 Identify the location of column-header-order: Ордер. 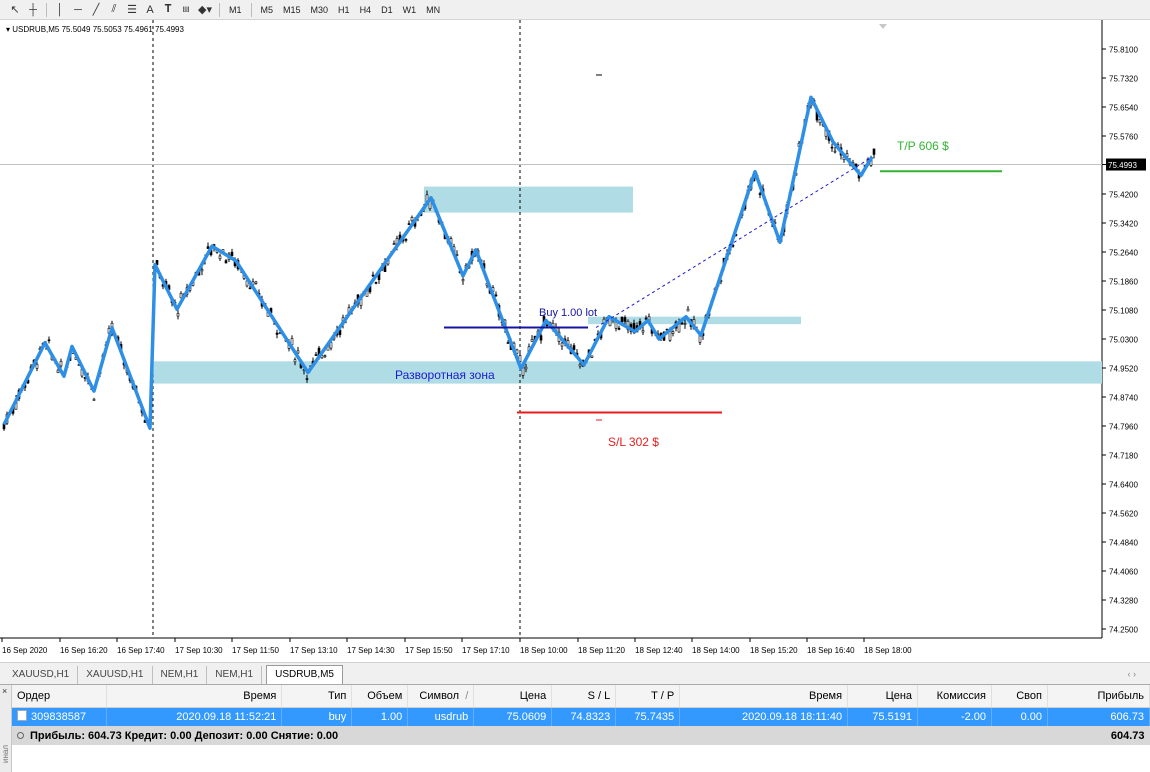
(60, 696).